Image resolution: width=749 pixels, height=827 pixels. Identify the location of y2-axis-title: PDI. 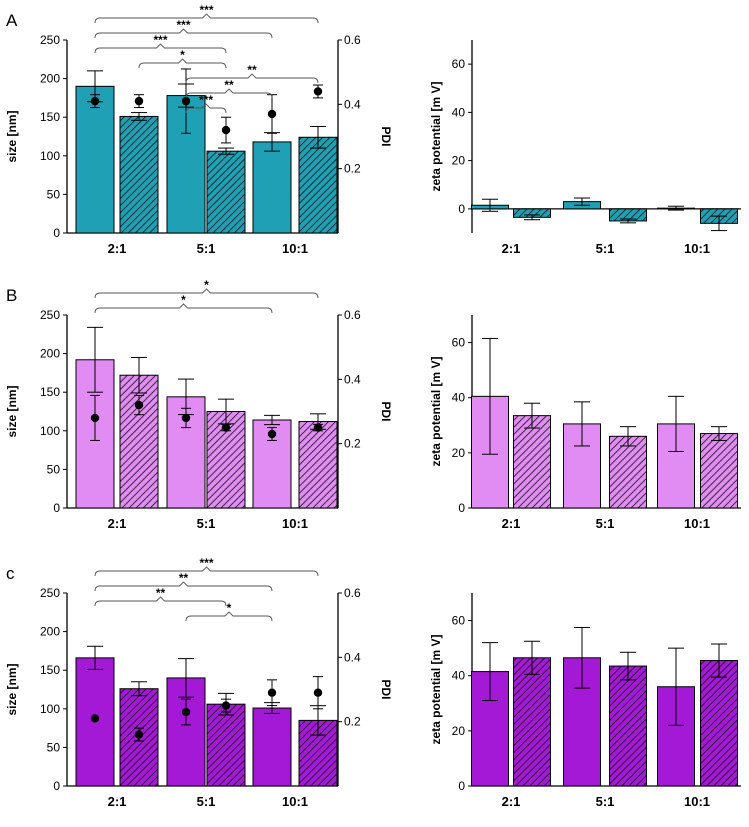
(386, 411).